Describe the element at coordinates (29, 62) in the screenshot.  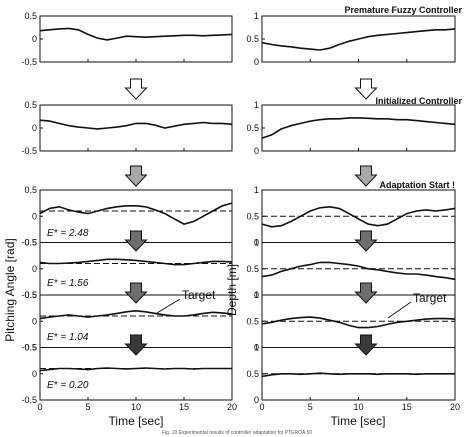
I see `panel-1-ytick-label: -0.5` at that location.